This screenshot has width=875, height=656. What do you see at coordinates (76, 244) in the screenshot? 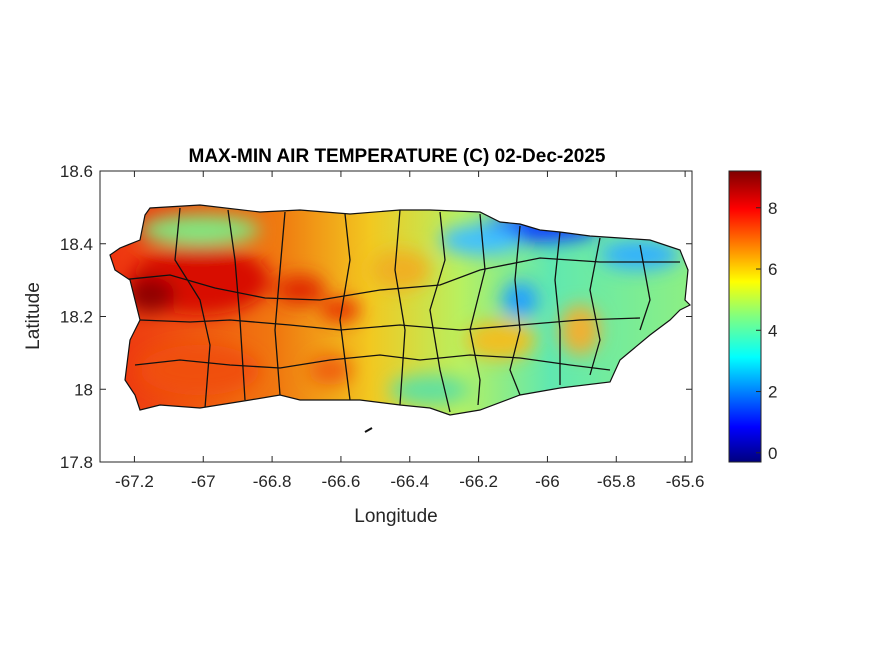
I see `y-tick-label: 18.4` at bounding box center [76, 244].